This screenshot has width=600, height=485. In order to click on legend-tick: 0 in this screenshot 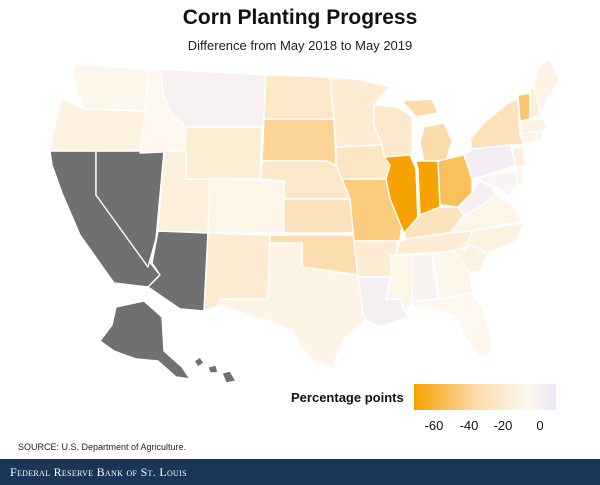, I will do `click(540, 425)`.